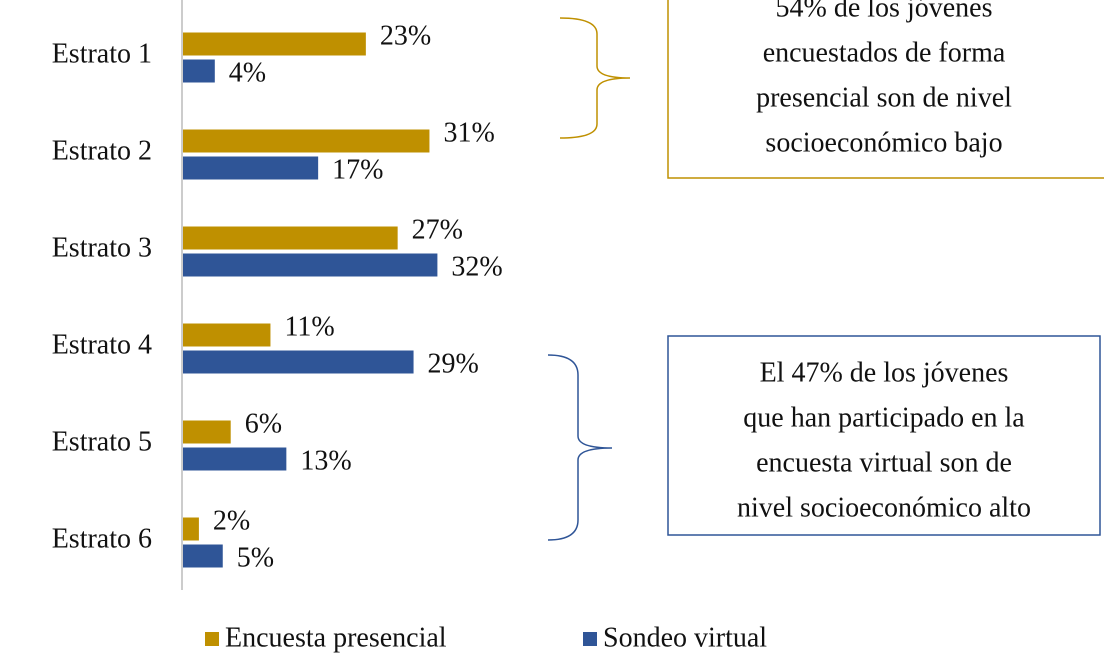 This screenshot has height=664, width=1104. What do you see at coordinates (437, 229) in the screenshot?
I see `data-label: 27%` at bounding box center [437, 229].